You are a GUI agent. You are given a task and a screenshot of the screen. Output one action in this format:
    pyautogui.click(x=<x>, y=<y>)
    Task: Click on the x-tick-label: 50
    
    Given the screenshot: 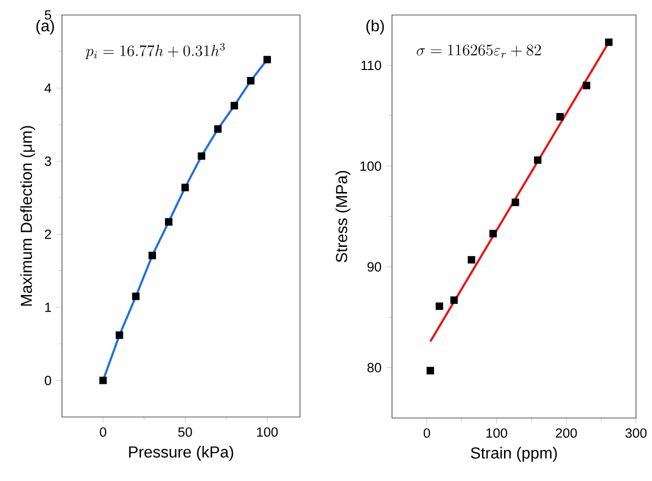 What is the action you would take?
    pyautogui.click(x=185, y=432)
    